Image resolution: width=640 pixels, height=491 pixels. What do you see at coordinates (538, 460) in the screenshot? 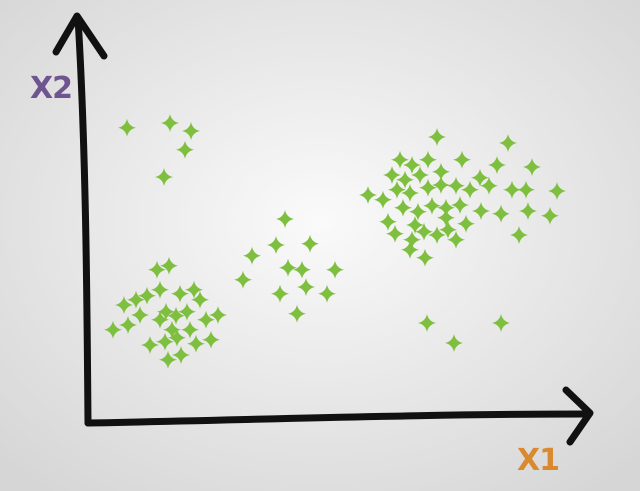
I see `x-axis-label: X1` at bounding box center [538, 460].